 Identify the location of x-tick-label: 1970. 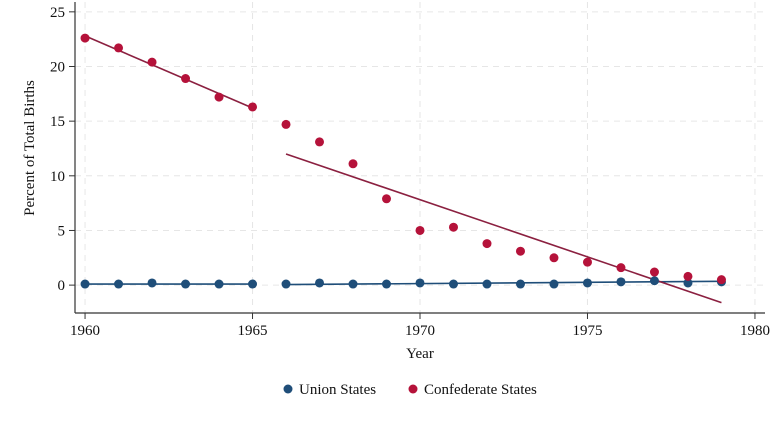
(420, 331).